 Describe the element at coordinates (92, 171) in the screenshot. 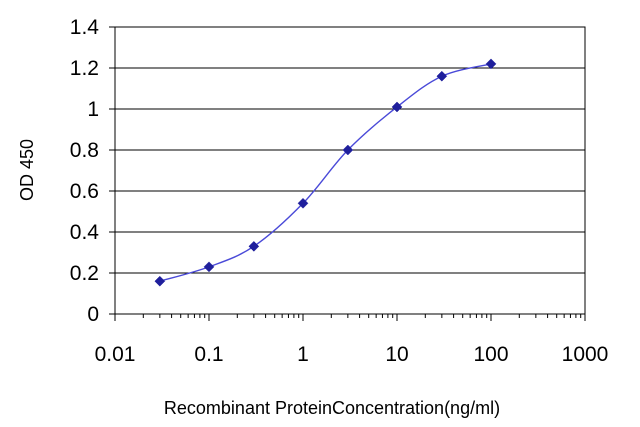

I see `y-axis-ticks: 0 0.2 0.4 0.6 0.8 1 1.2 1.4` at that location.